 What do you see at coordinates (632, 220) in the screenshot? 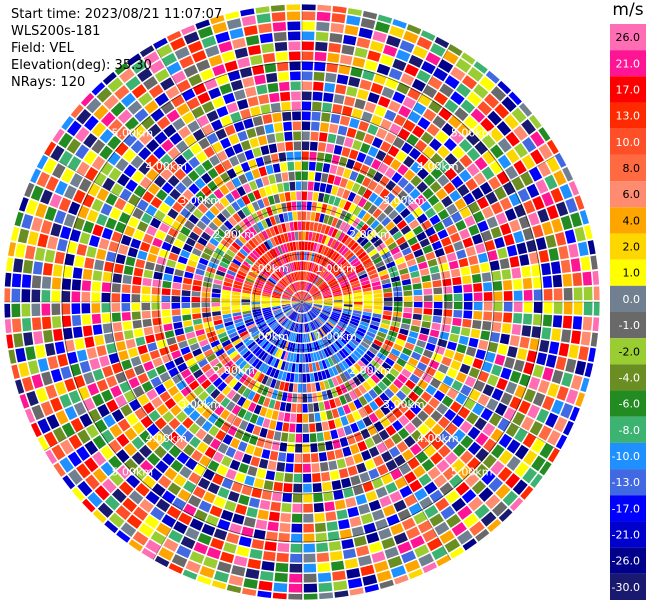
I see `colorbar-tick-label: 4.0` at bounding box center [632, 220].